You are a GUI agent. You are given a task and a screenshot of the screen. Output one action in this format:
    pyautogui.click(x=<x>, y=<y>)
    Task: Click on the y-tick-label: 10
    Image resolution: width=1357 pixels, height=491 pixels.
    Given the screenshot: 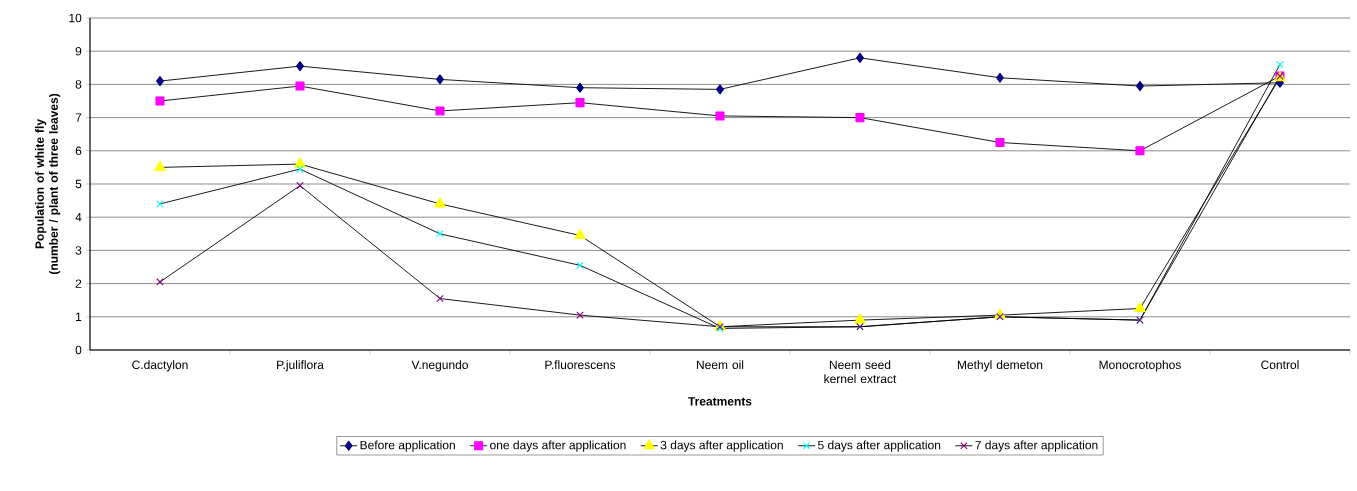 What is the action you would take?
    pyautogui.click(x=75, y=18)
    